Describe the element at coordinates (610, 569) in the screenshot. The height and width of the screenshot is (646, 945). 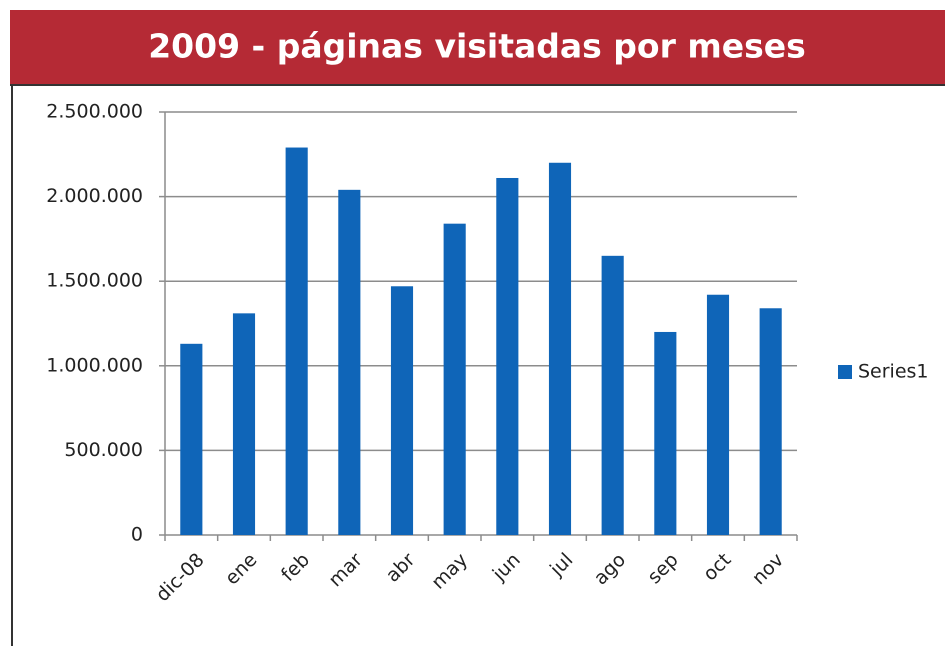
I see `x-tick-label: ago` at that location.